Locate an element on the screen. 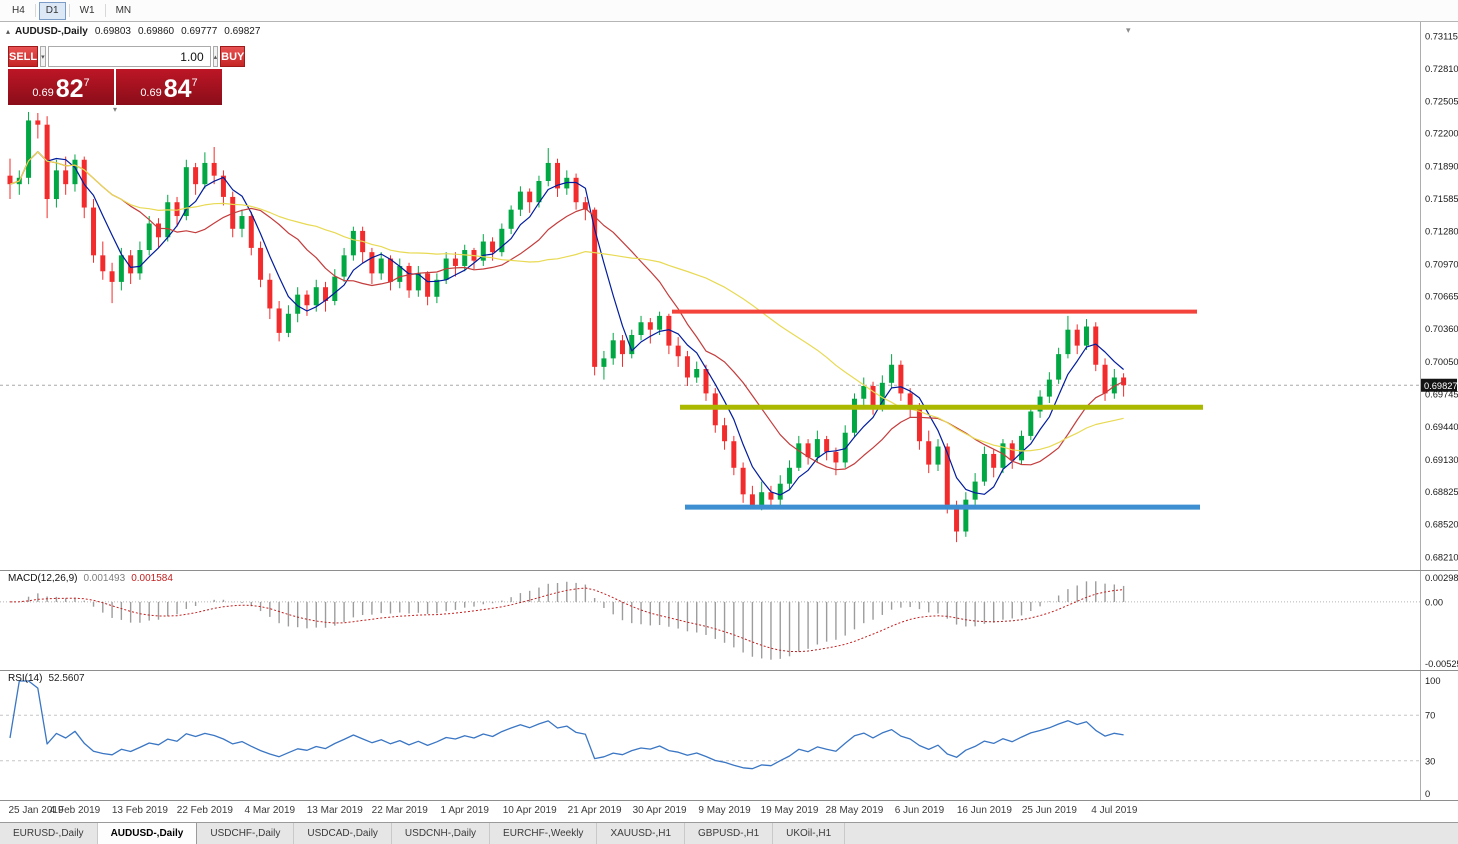 Image resolution: width=1458 pixels, height=844 pixels. macd-histogram is located at coordinates (571, 620).